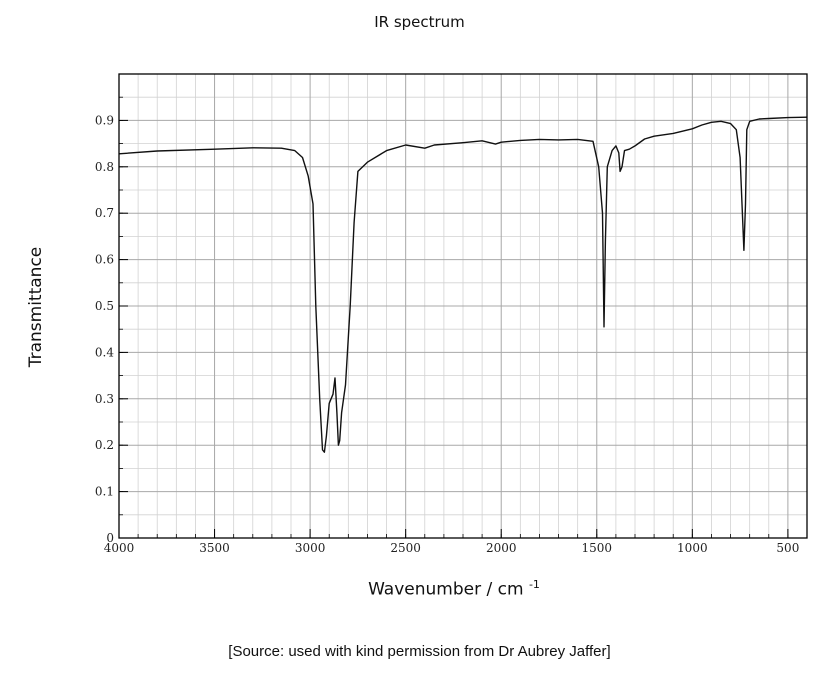  What do you see at coordinates (119, 548) in the screenshot?
I see `x-tick-label: 4000` at bounding box center [119, 548].